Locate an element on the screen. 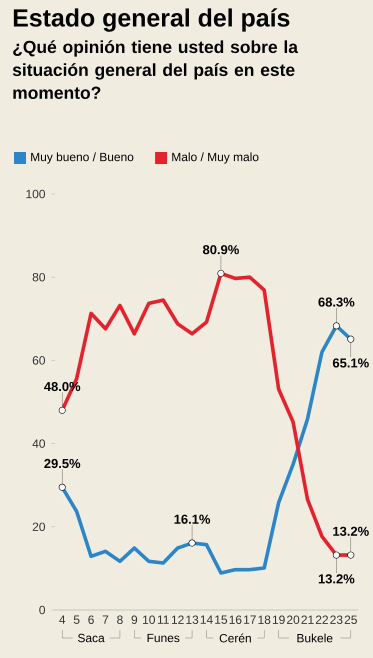  y-tick-label: 100 is located at coordinates (36, 194).